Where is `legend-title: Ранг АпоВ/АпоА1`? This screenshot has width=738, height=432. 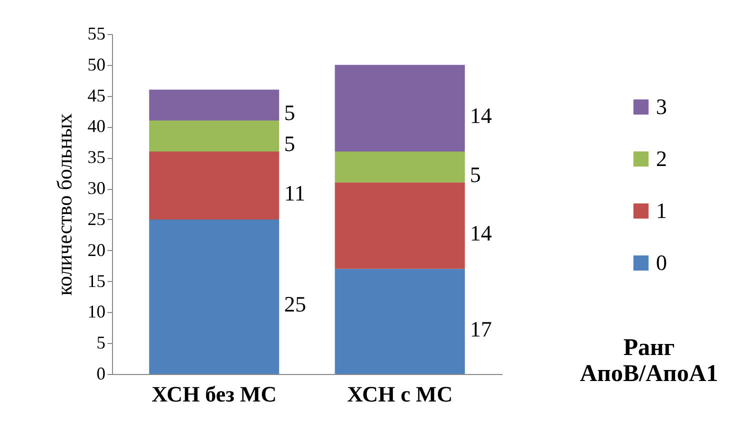 legend-title: Ранг АпоВ/АпоА1 is located at coordinates (649, 361).